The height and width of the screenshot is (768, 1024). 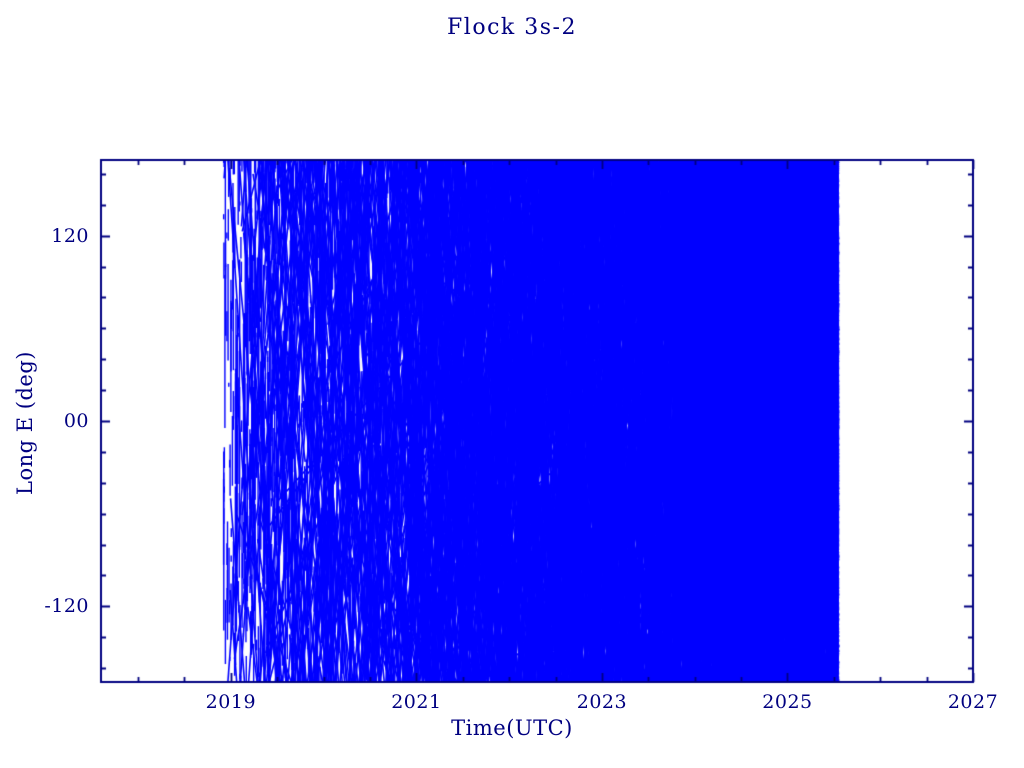 I want to click on x-tick-label: 2019, so click(x=231, y=702).